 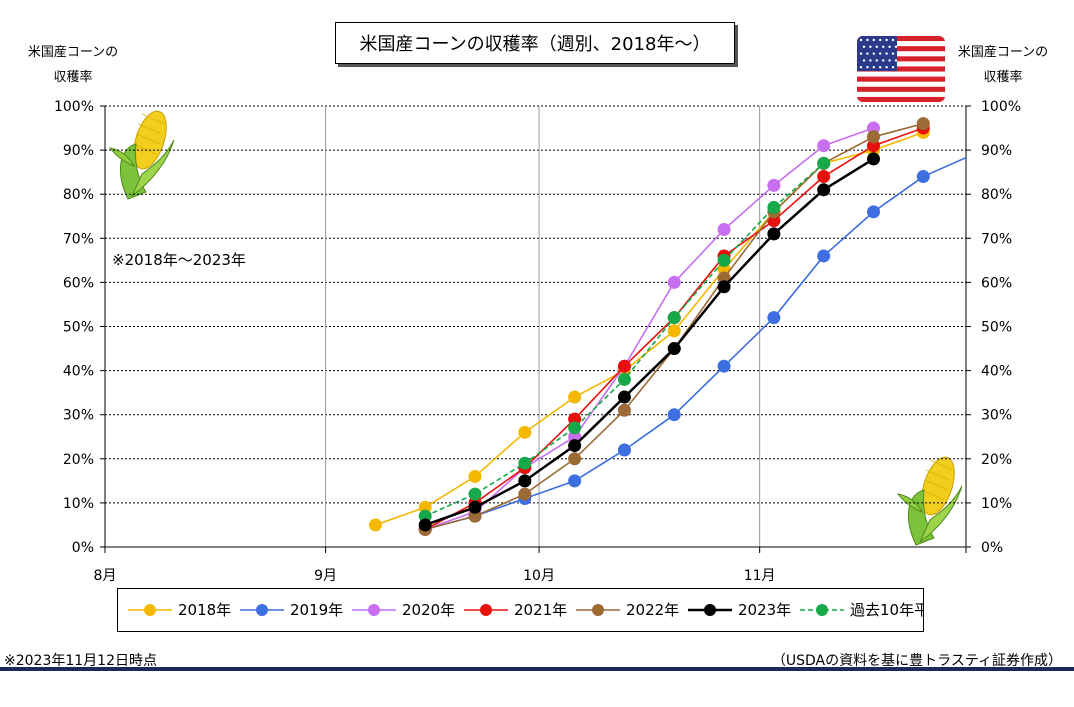 What do you see at coordinates (652, 610) in the screenshot?
I see `legend-label: 2022年` at bounding box center [652, 610].